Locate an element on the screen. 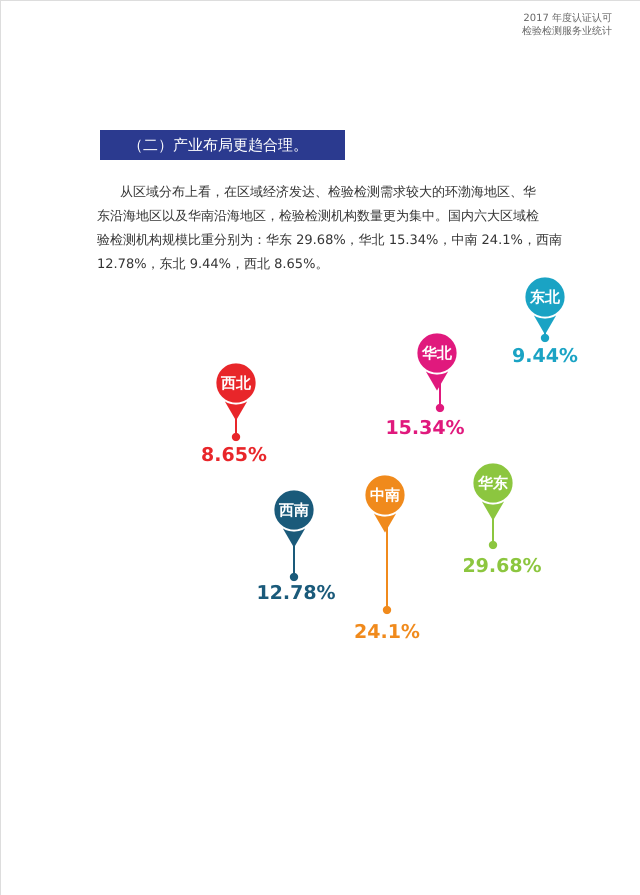  text: 12.78%，东北 9.44%，西北 8.65%。 is located at coordinates (212, 264).